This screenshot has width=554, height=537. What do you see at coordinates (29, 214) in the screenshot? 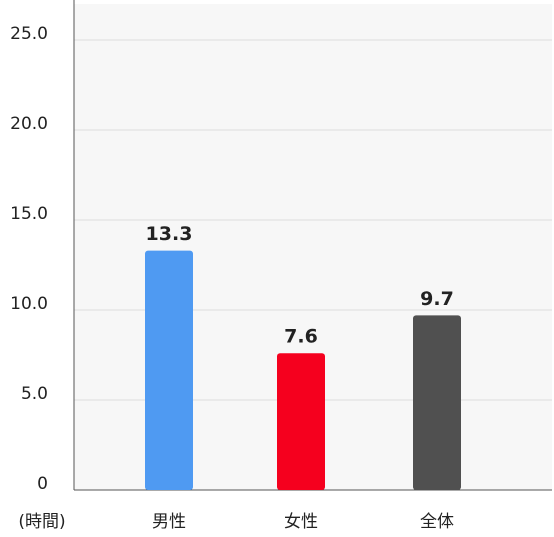
I see `y-tick-label: 15.0` at bounding box center [29, 214].